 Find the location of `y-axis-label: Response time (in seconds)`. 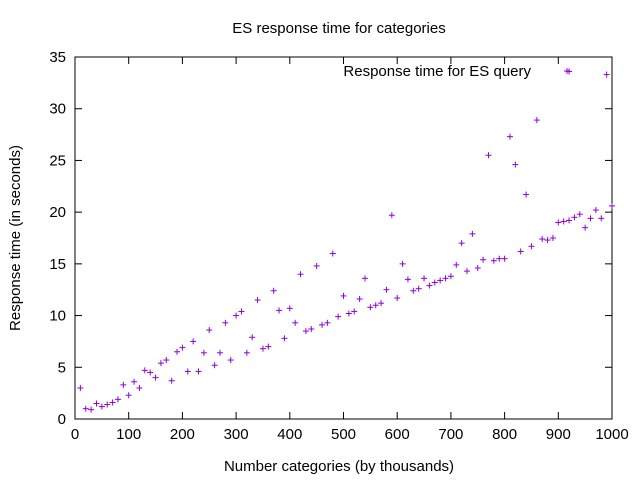

y-axis-label: Response time (in seconds) is located at coordinates (15, 238).